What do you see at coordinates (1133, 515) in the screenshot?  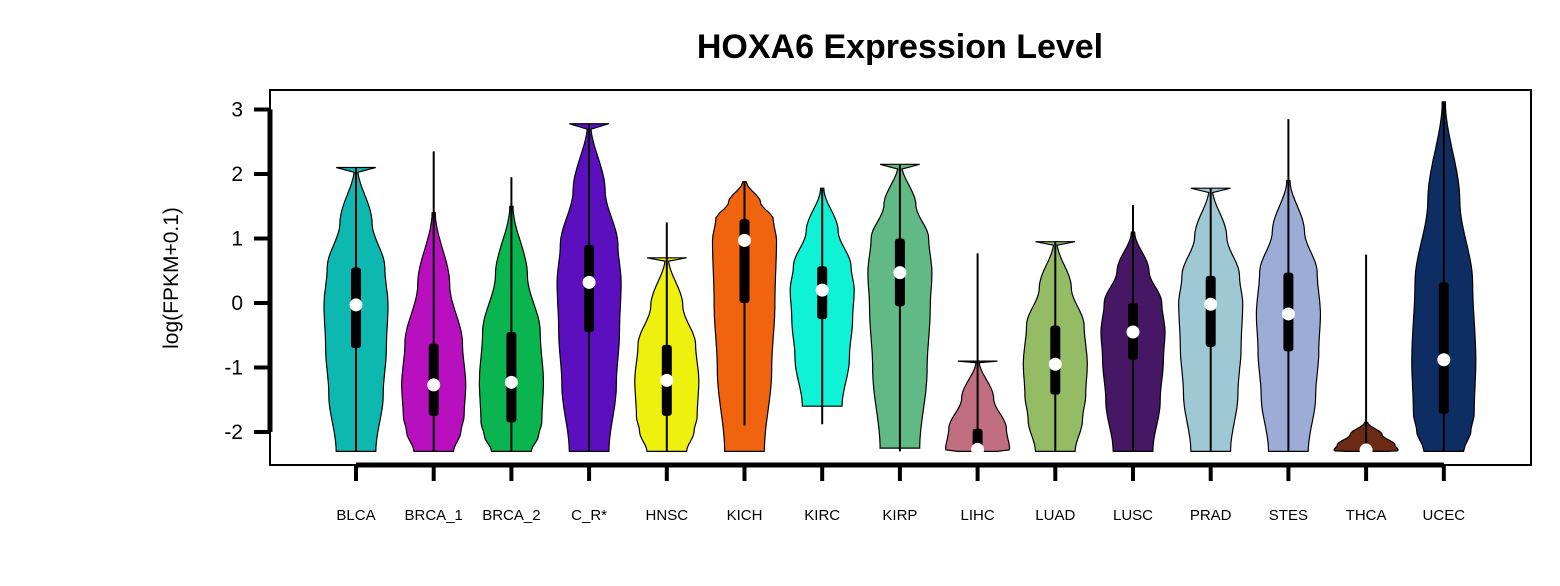 I see `x-tick-label: LUSC` at bounding box center [1133, 515].